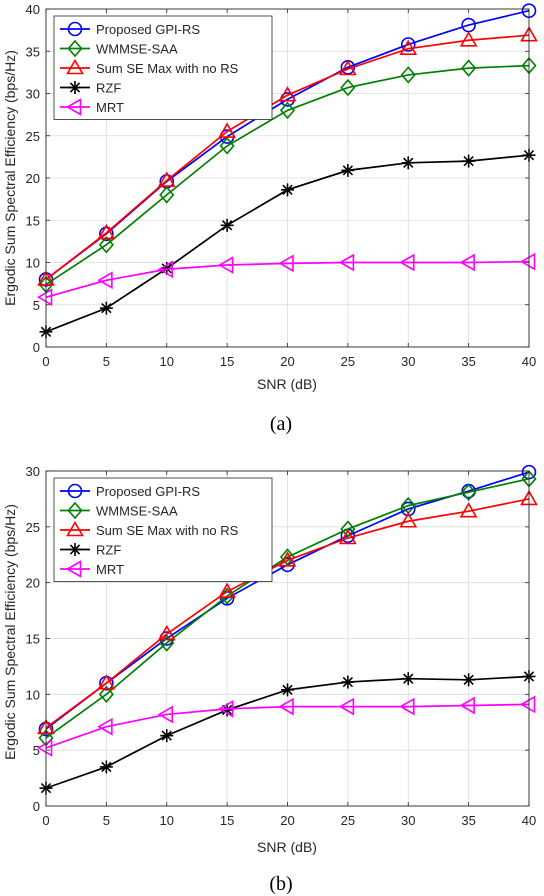 The height and width of the screenshot is (896, 544). Describe the element at coordinates (287, 361) in the screenshot. I see `x-tick-label: 20` at that location.